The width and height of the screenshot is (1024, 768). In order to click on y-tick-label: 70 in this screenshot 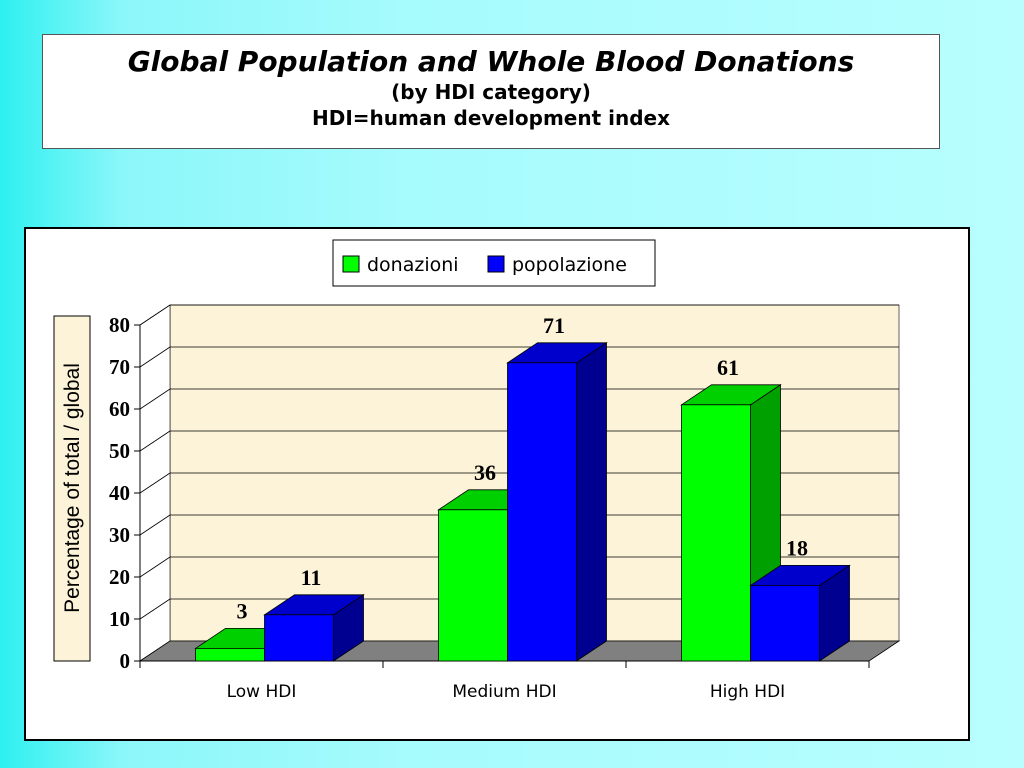, I will do `click(119, 367)`.